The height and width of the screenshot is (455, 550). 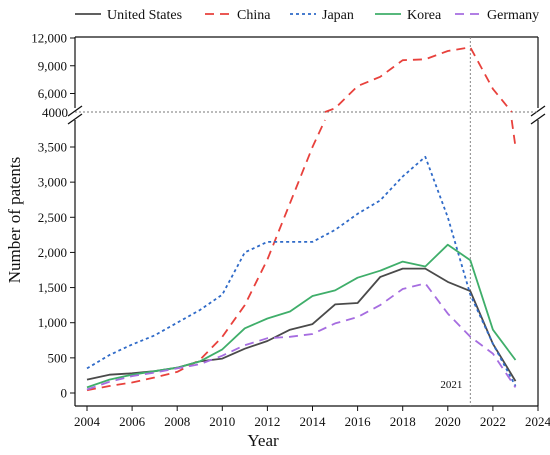 What do you see at coordinates (87, 421) in the screenshot?
I see `x-tick-label: 2004` at bounding box center [87, 421].